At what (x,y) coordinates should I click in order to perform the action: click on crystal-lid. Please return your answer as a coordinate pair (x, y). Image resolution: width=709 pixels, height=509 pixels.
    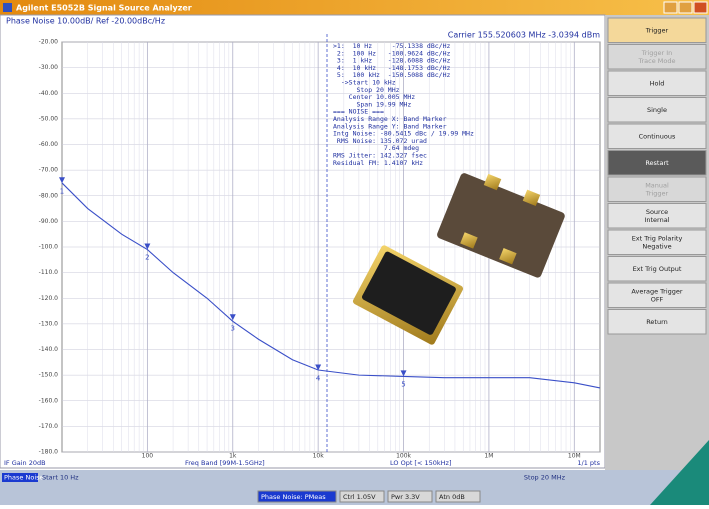
    Looking at the image, I should click on (409, 293).